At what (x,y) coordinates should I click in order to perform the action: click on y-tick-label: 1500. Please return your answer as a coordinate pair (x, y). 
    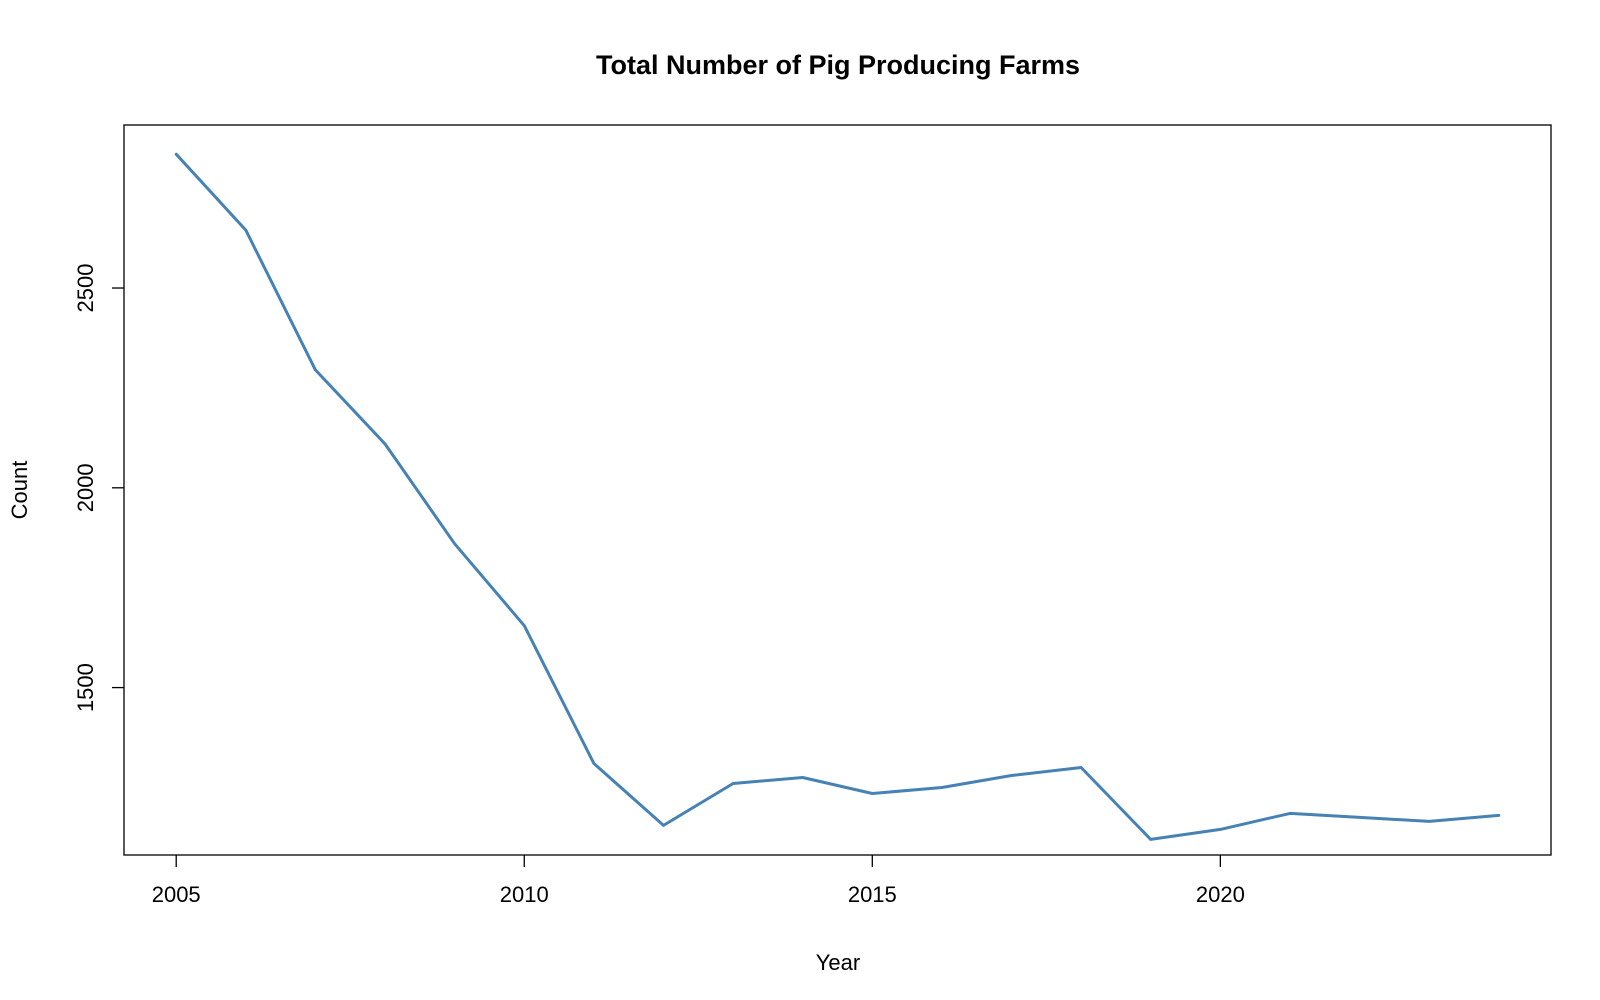
    Looking at the image, I should click on (85, 687).